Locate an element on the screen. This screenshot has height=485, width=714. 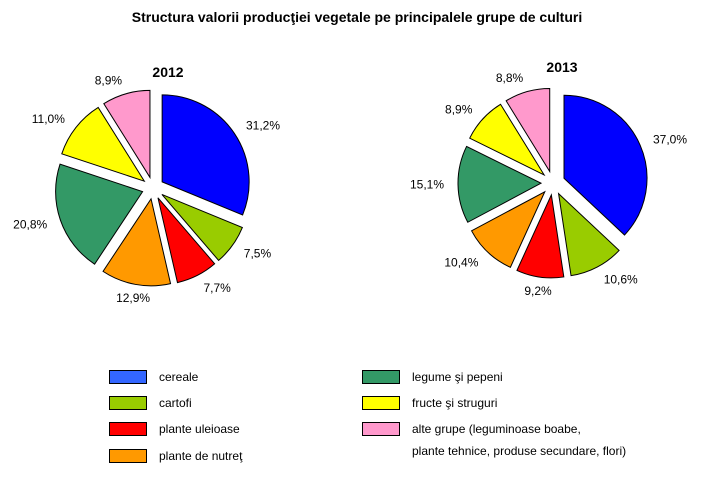
legend-item-cereale: cereale is located at coordinates (153, 378).